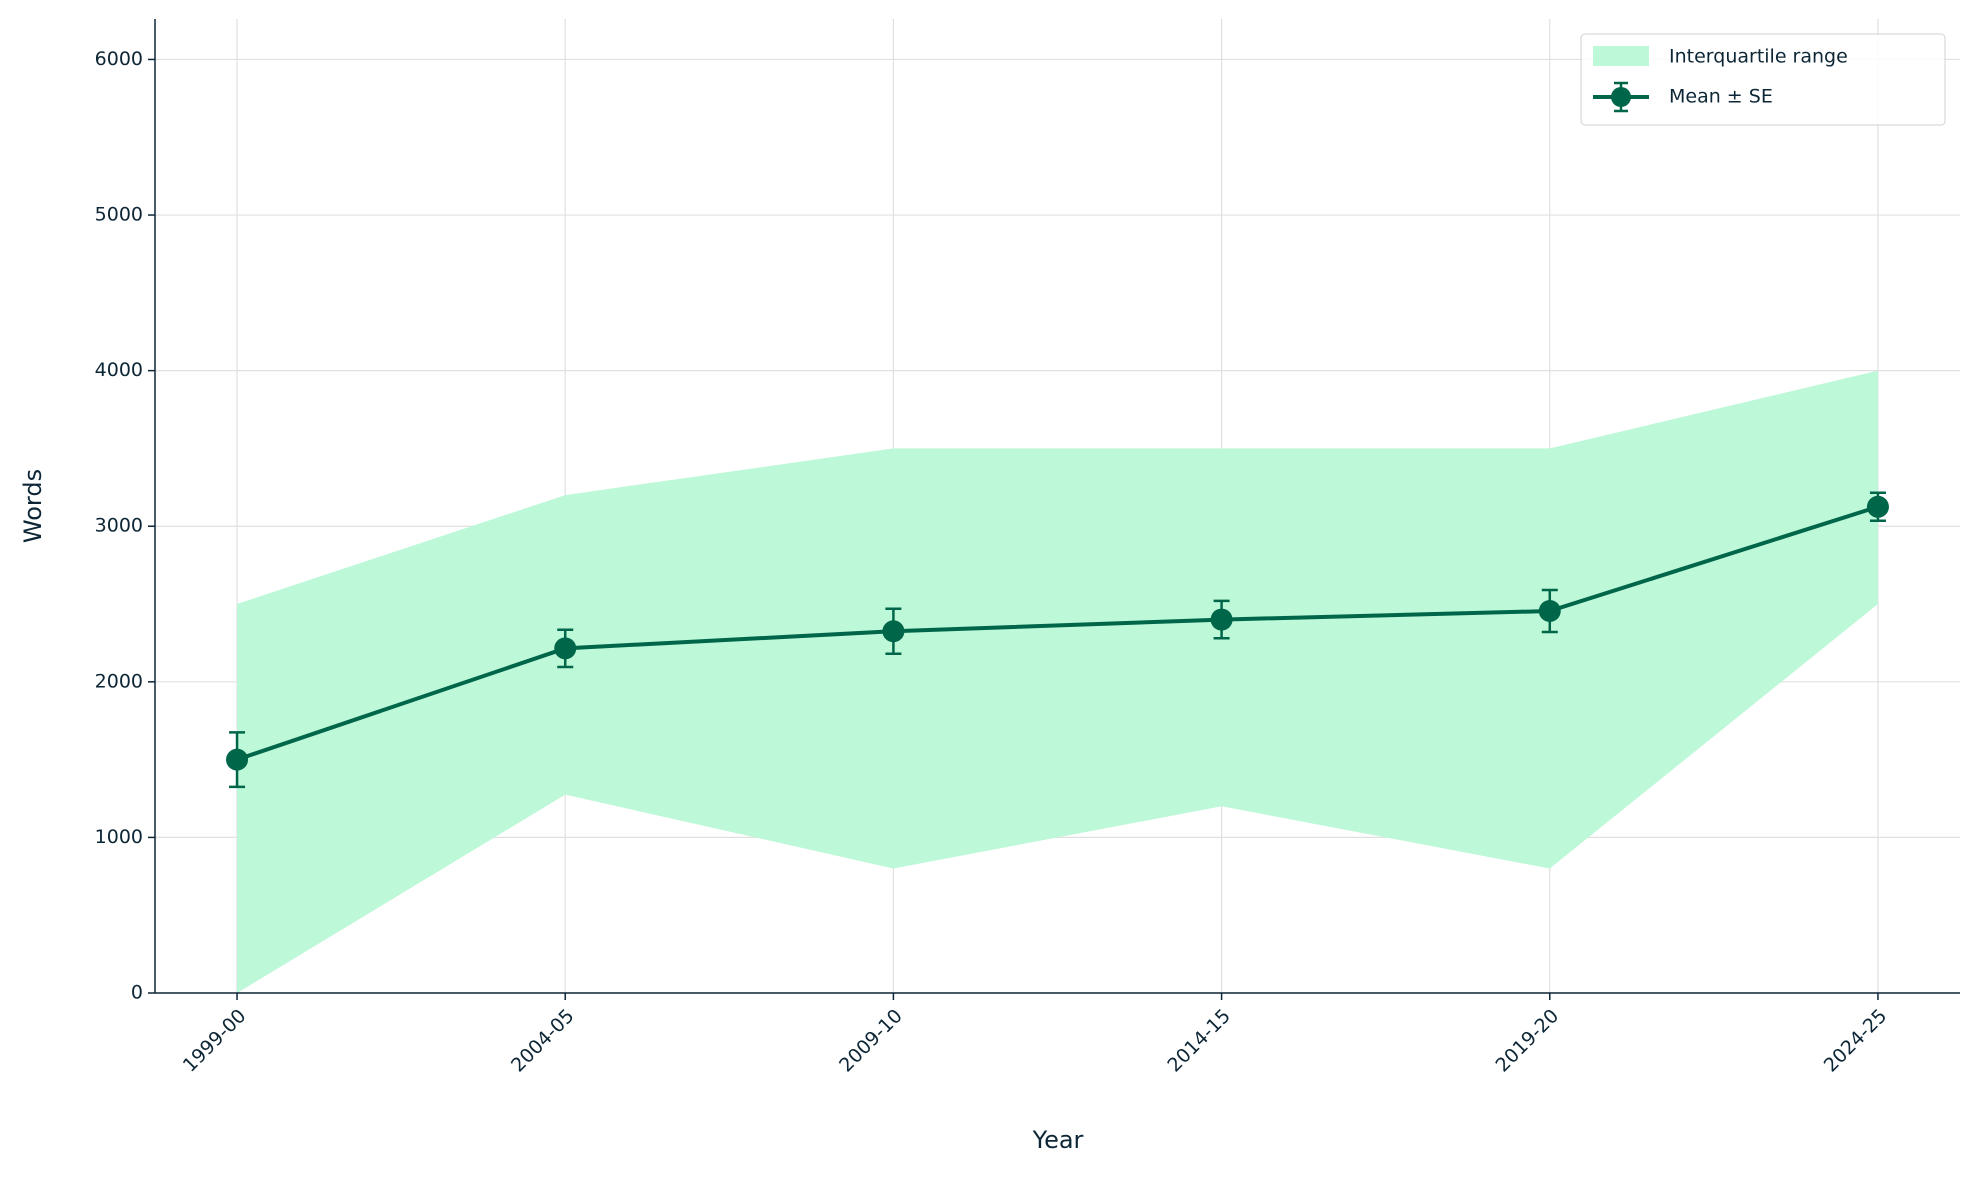  Describe the element at coordinates (119, 681) in the screenshot. I see `y-tick-label: 2000` at that location.